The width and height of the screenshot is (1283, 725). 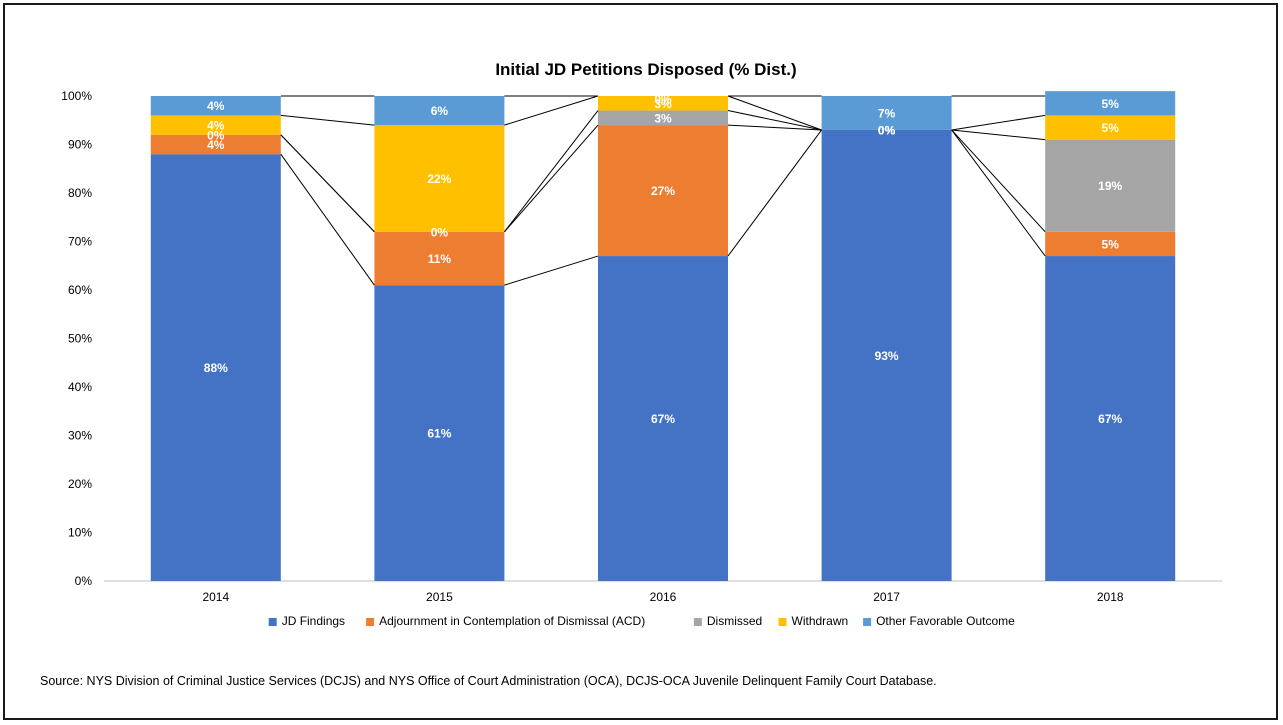 I want to click on data-label: 61%, so click(x=439, y=434).